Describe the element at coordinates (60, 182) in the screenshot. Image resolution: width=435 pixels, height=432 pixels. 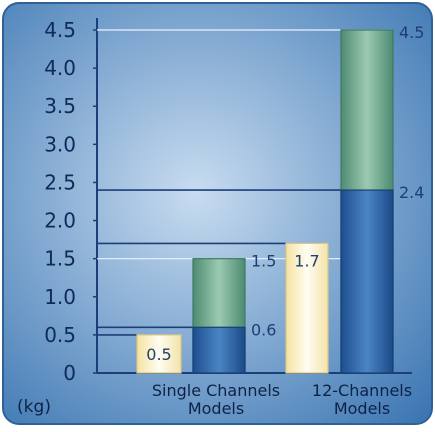
I see `y-tick-label: 2.5` at that location.